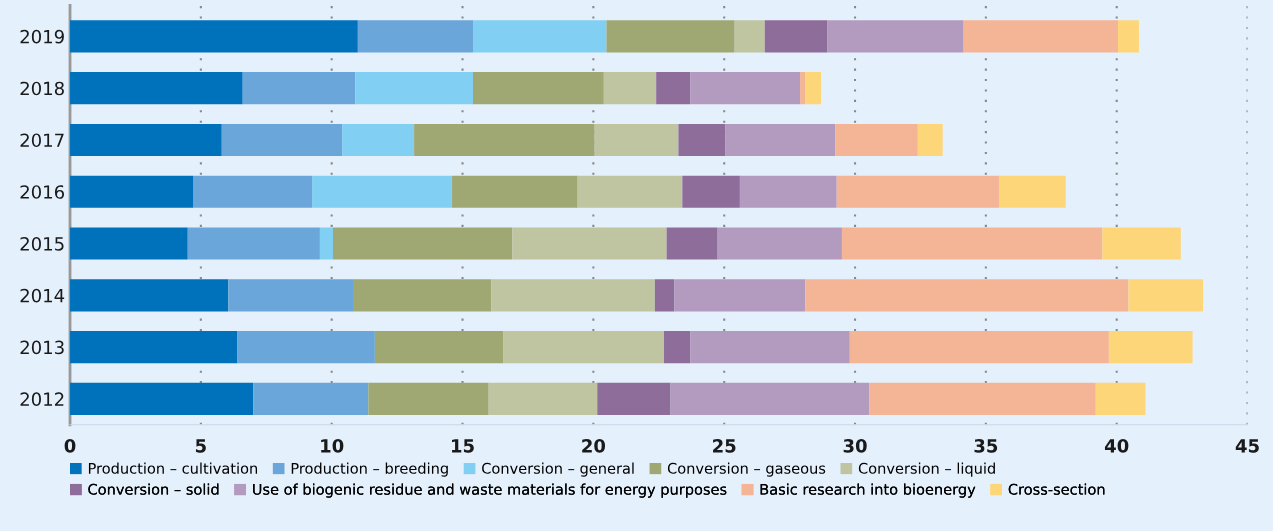 Image resolution: width=1273 pixels, height=531 pixels. What do you see at coordinates (200, 446) in the screenshot?
I see `x-tick-label: 5` at bounding box center [200, 446].